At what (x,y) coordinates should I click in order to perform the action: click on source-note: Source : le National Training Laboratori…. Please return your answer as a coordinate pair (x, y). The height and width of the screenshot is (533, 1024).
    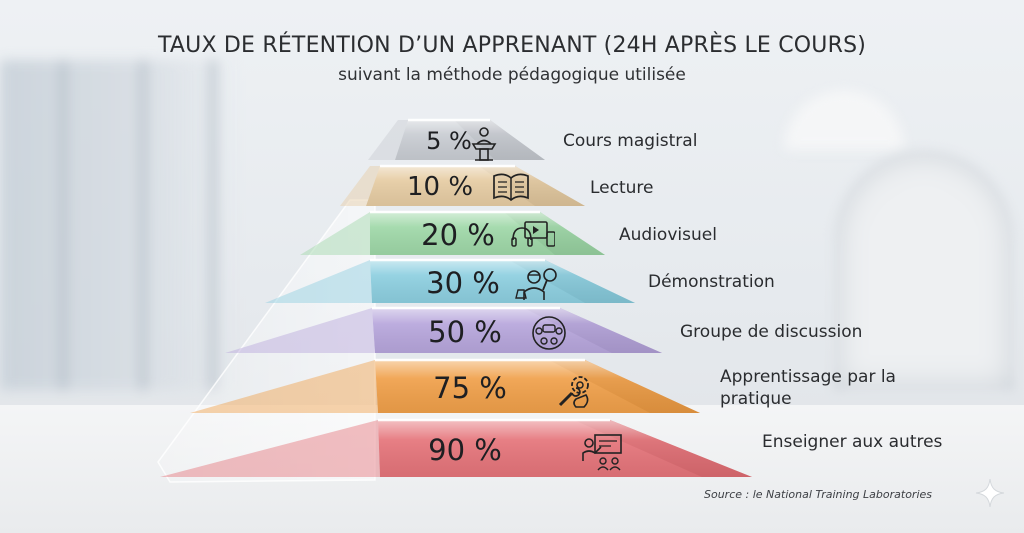
    Looking at the image, I should click on (818, 494).